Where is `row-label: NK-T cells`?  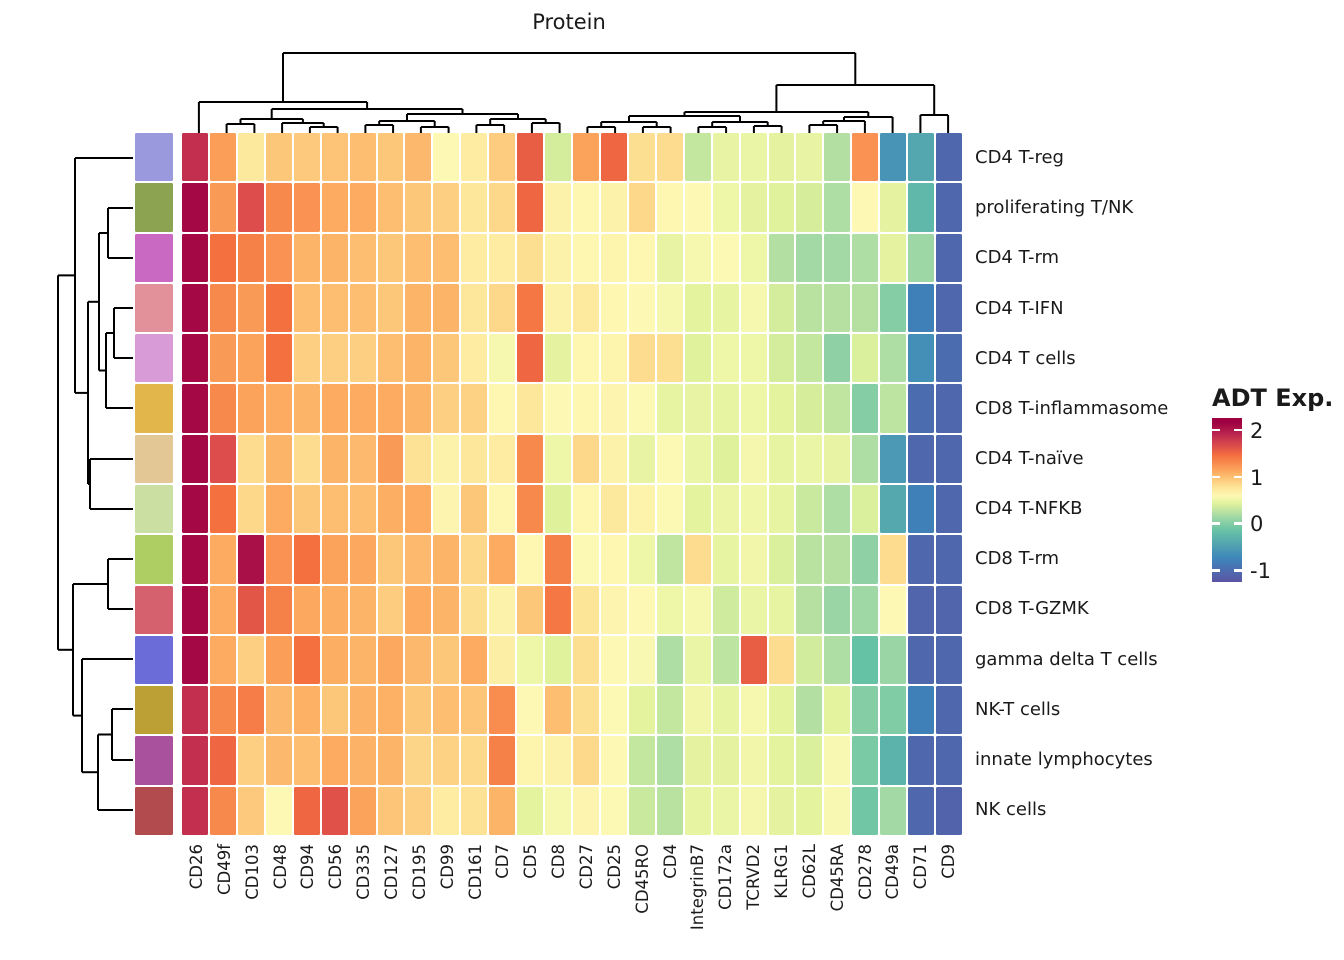
row-label: NK-T cells is located at coordinates (1018, 709).